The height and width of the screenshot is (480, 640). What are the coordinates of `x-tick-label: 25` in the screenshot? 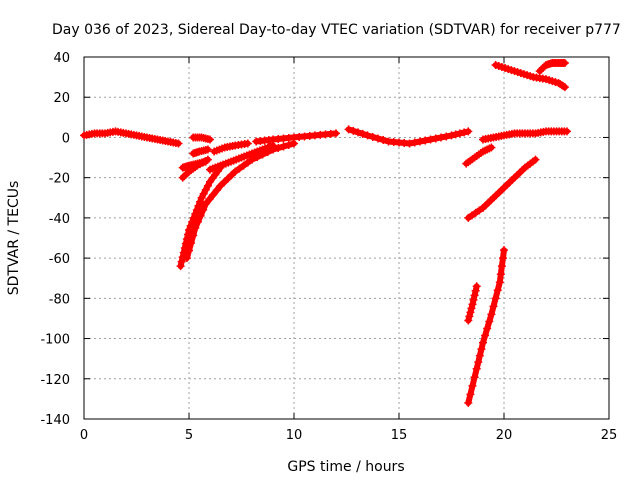 It's located at (609, 435).